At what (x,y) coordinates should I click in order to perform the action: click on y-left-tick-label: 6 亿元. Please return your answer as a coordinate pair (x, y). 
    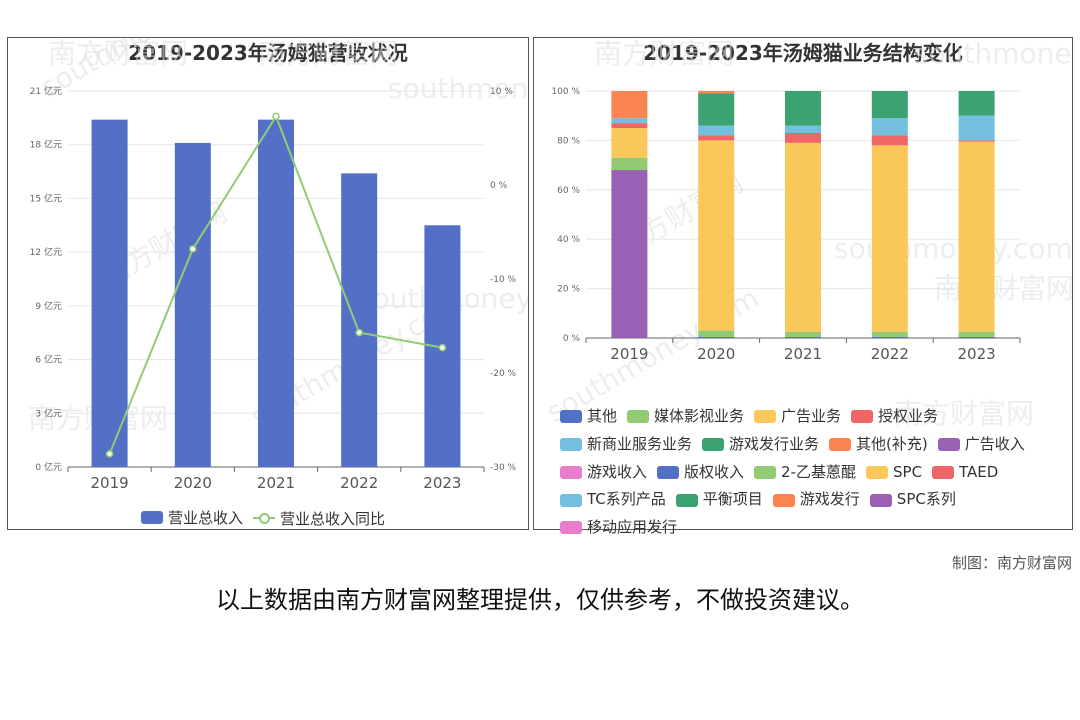
    Looking at the image, I should click on (48, 360).